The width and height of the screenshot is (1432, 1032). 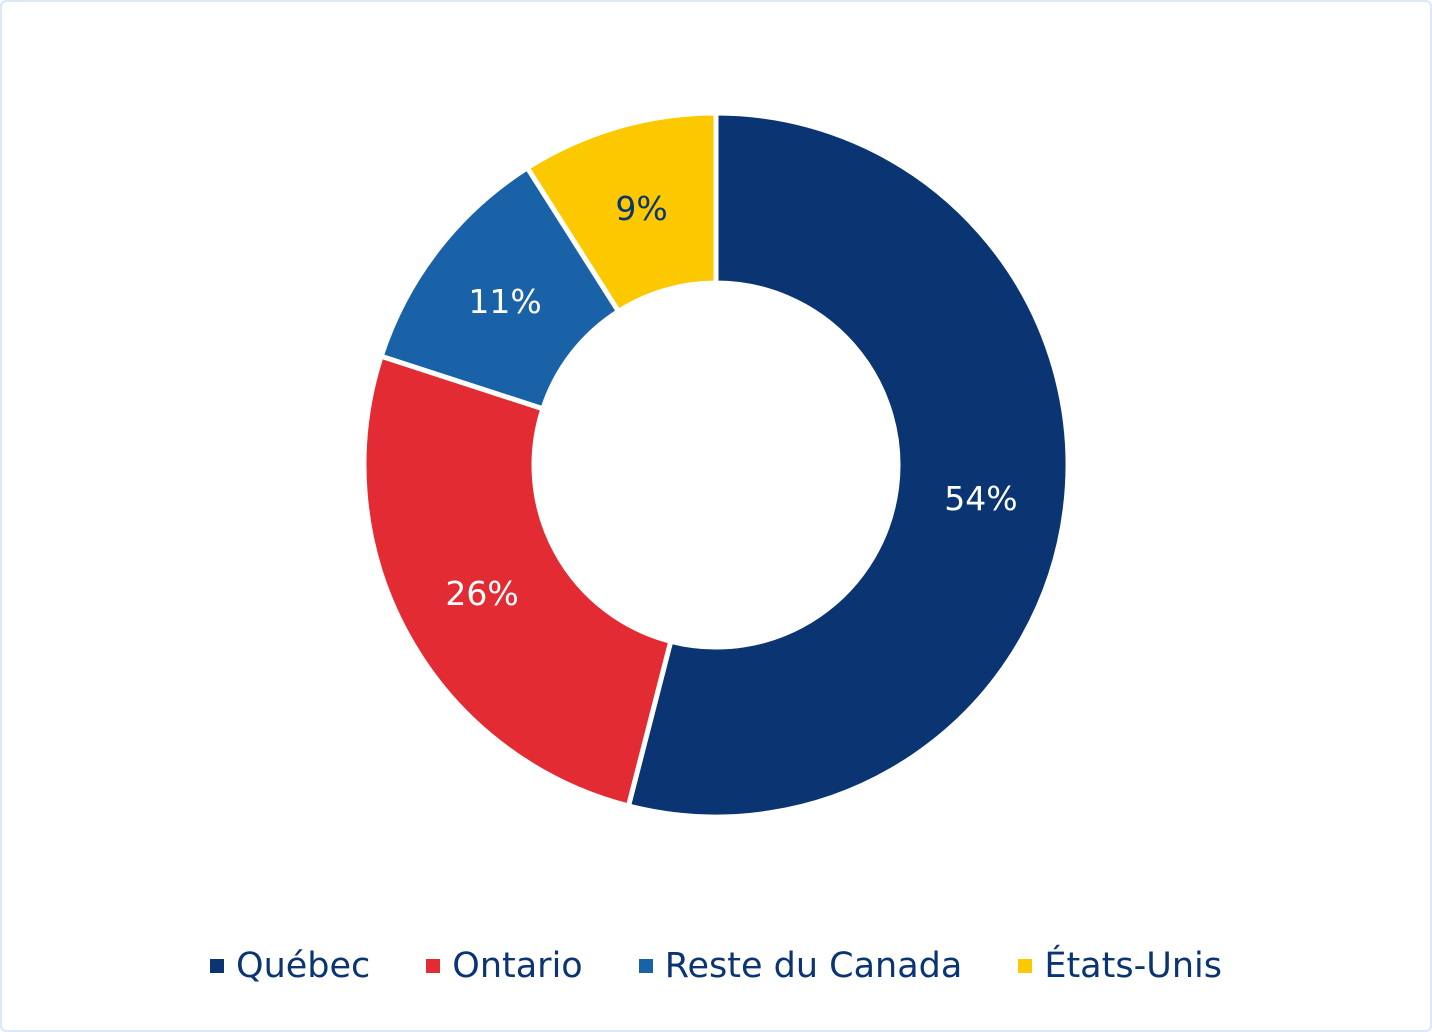 What do you see at coordinates (1025, 966) in the screenshot?
I see `legend-swatch-etats-unis` at bounding box center [1025, 966].